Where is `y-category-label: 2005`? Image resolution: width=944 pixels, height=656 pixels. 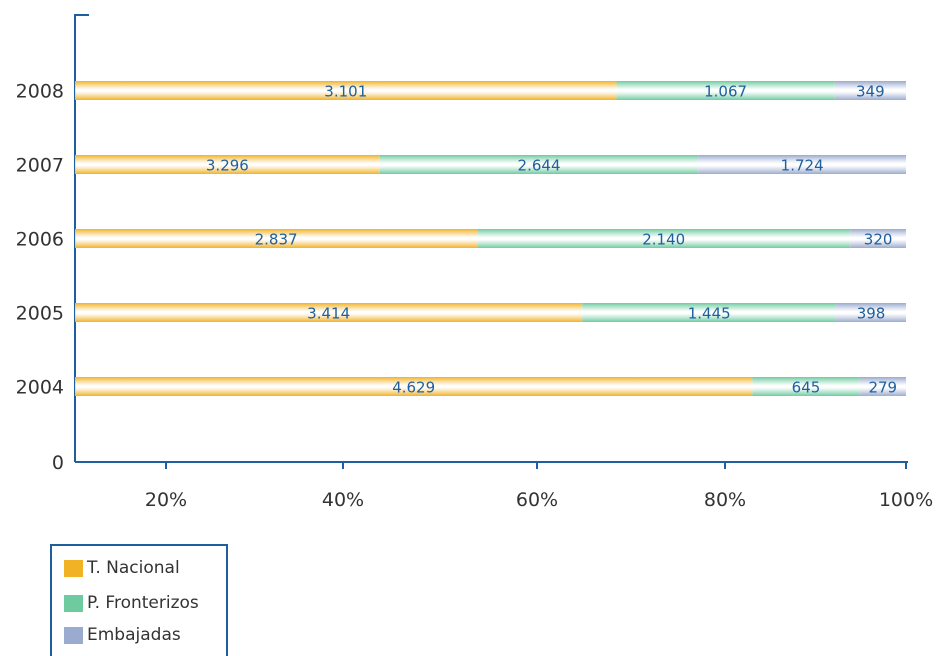
y-category-label: 2005 is located at coordinates (40, 314).